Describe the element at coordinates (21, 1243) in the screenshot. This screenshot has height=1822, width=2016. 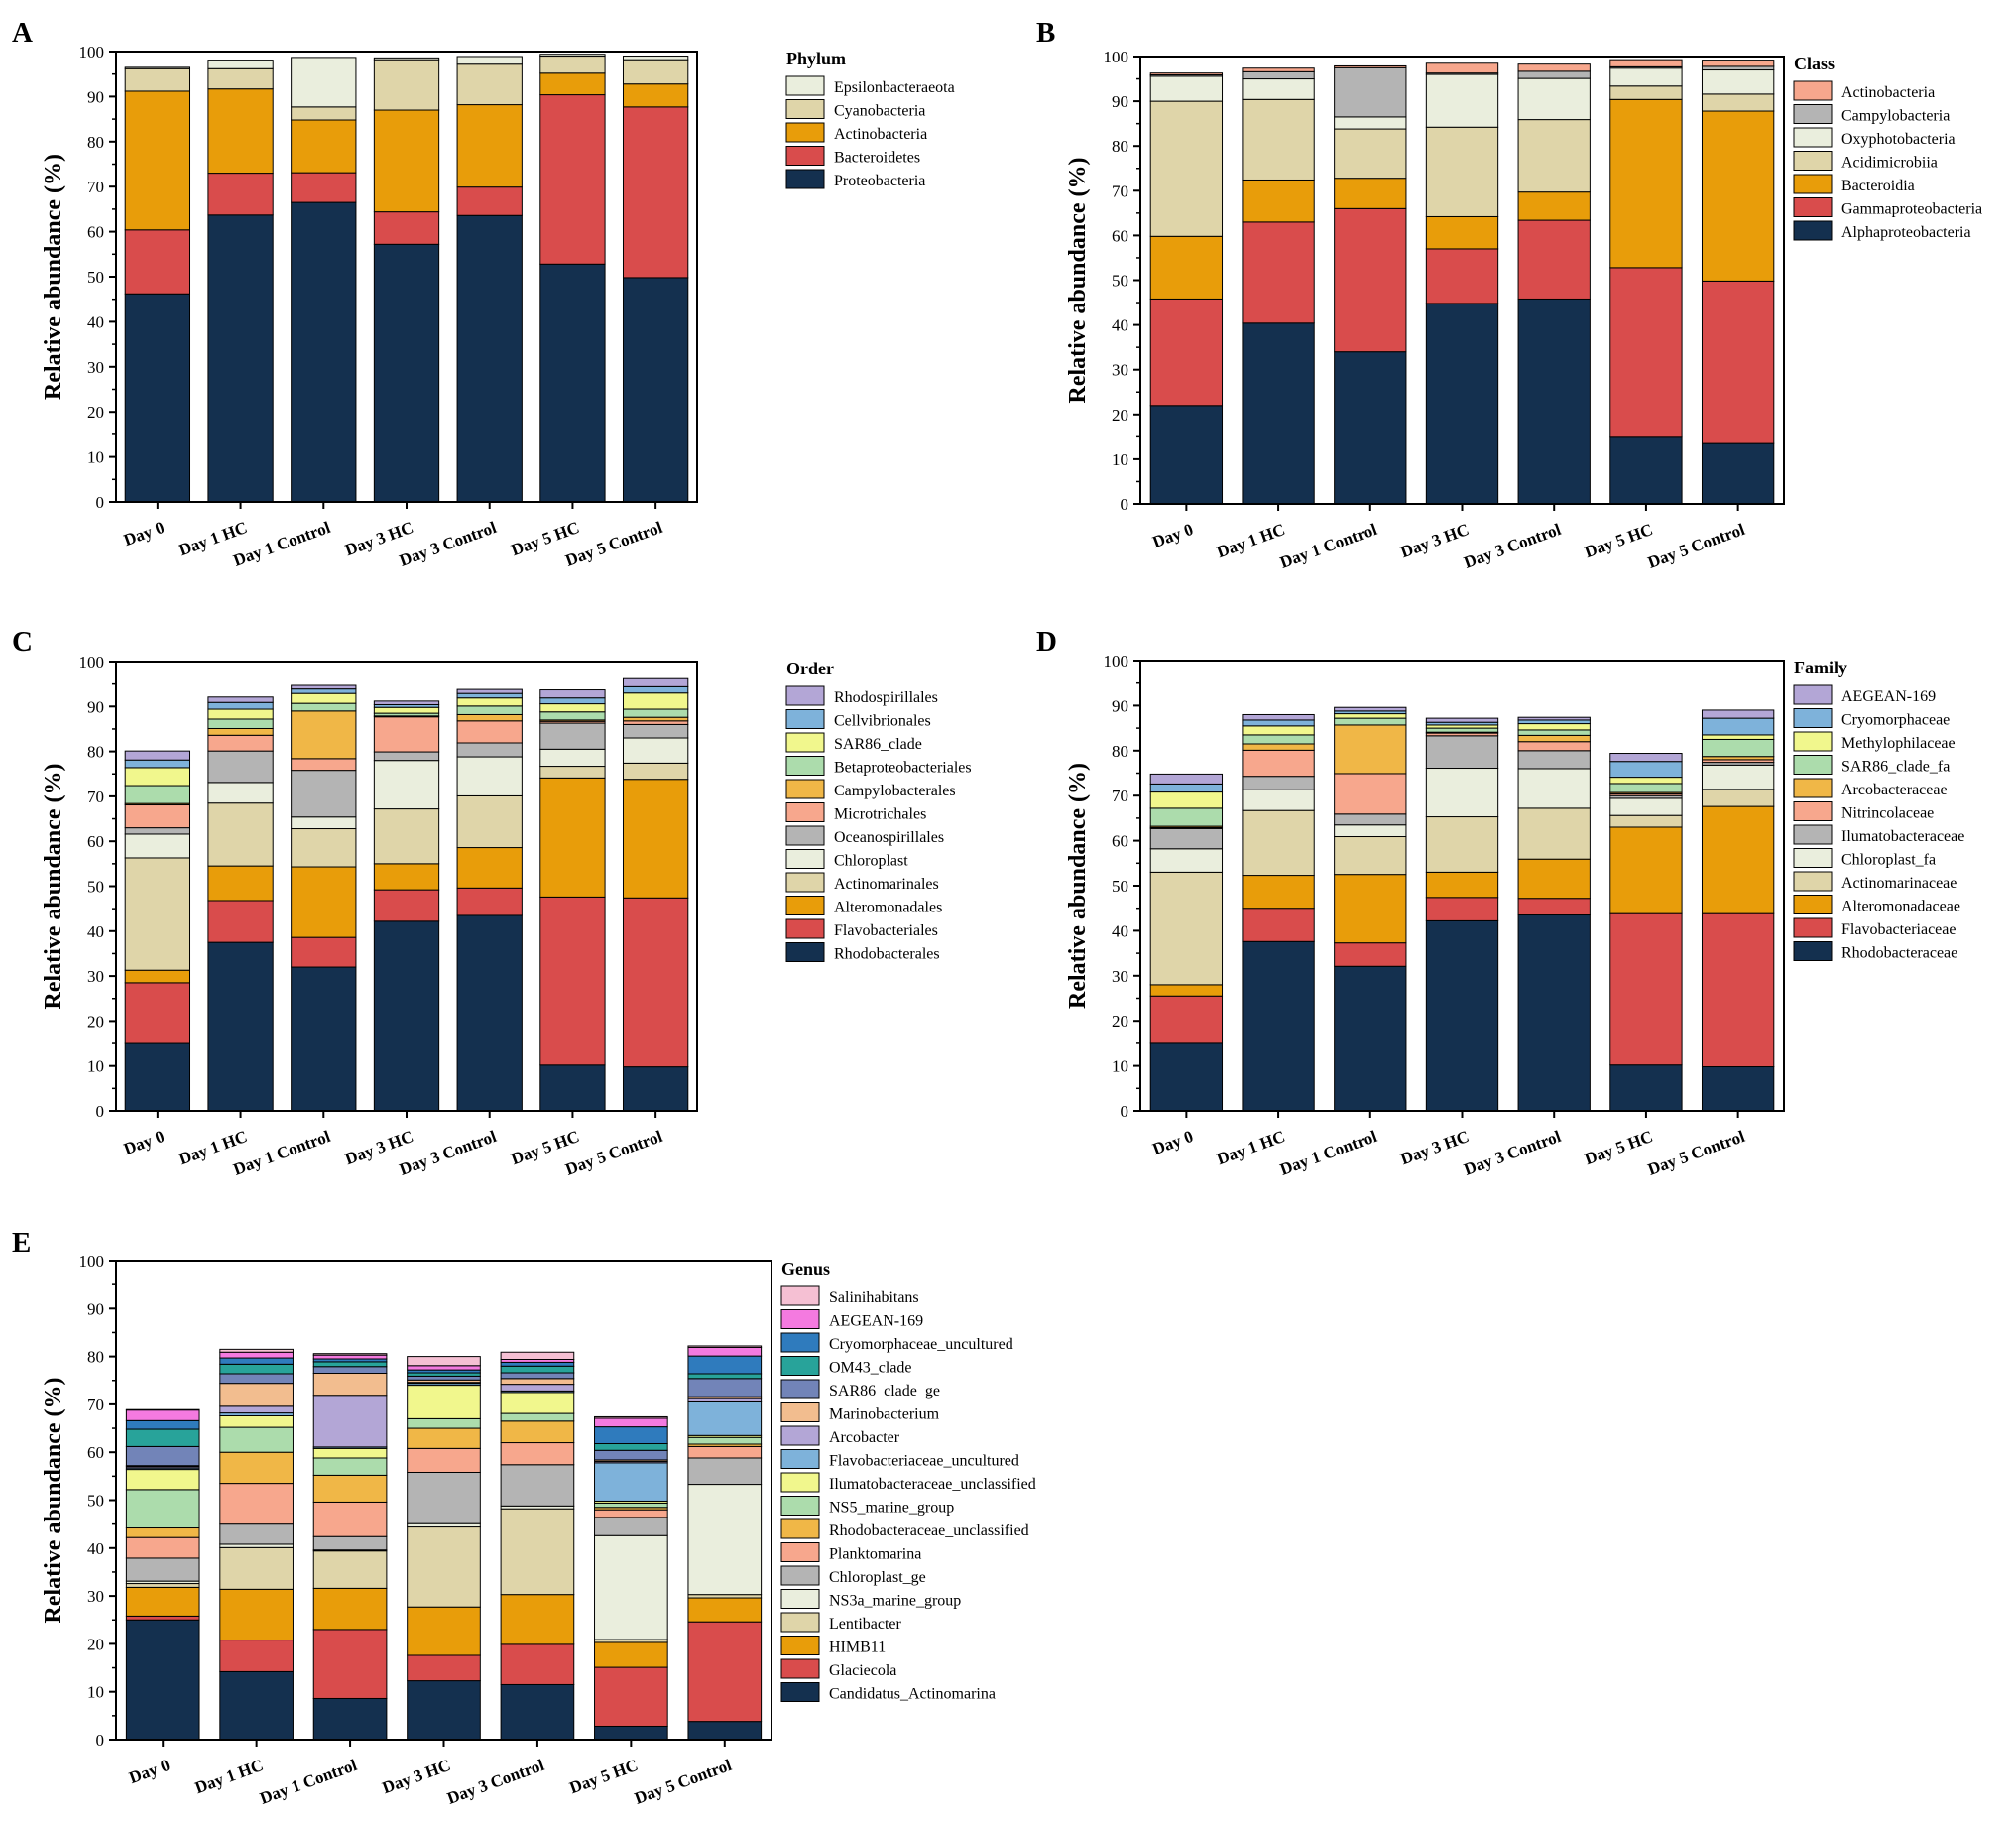
I see `panel-letter: E` at that location.